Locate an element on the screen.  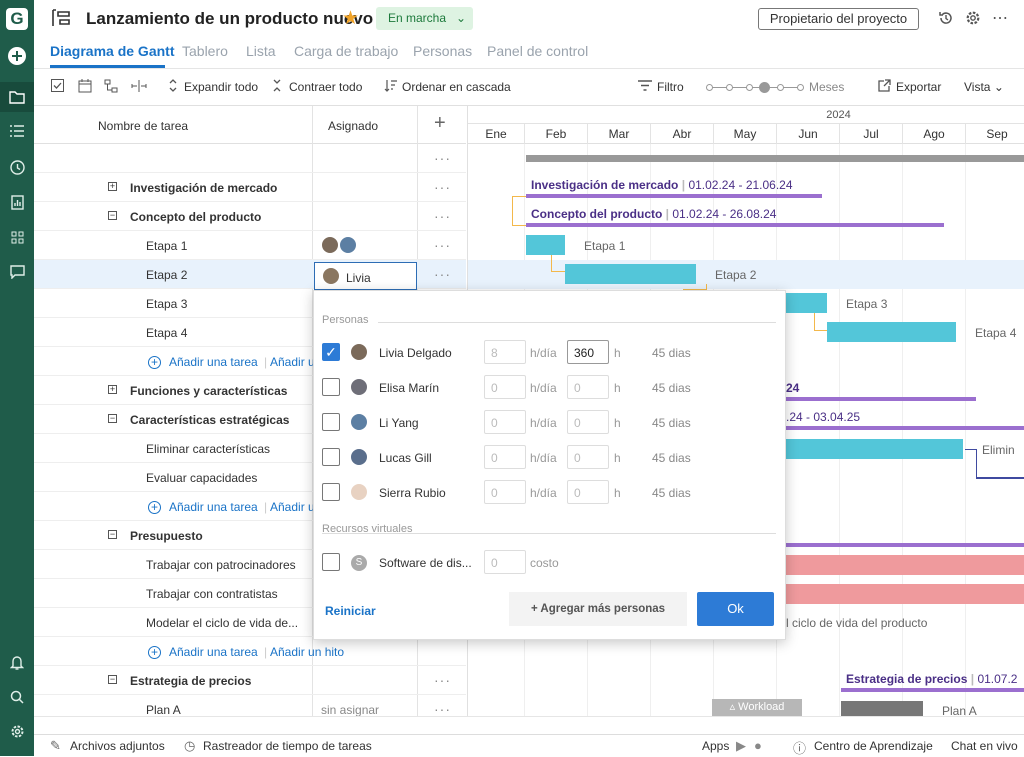
cost-input: 0 is located at coordinates (505, 562).